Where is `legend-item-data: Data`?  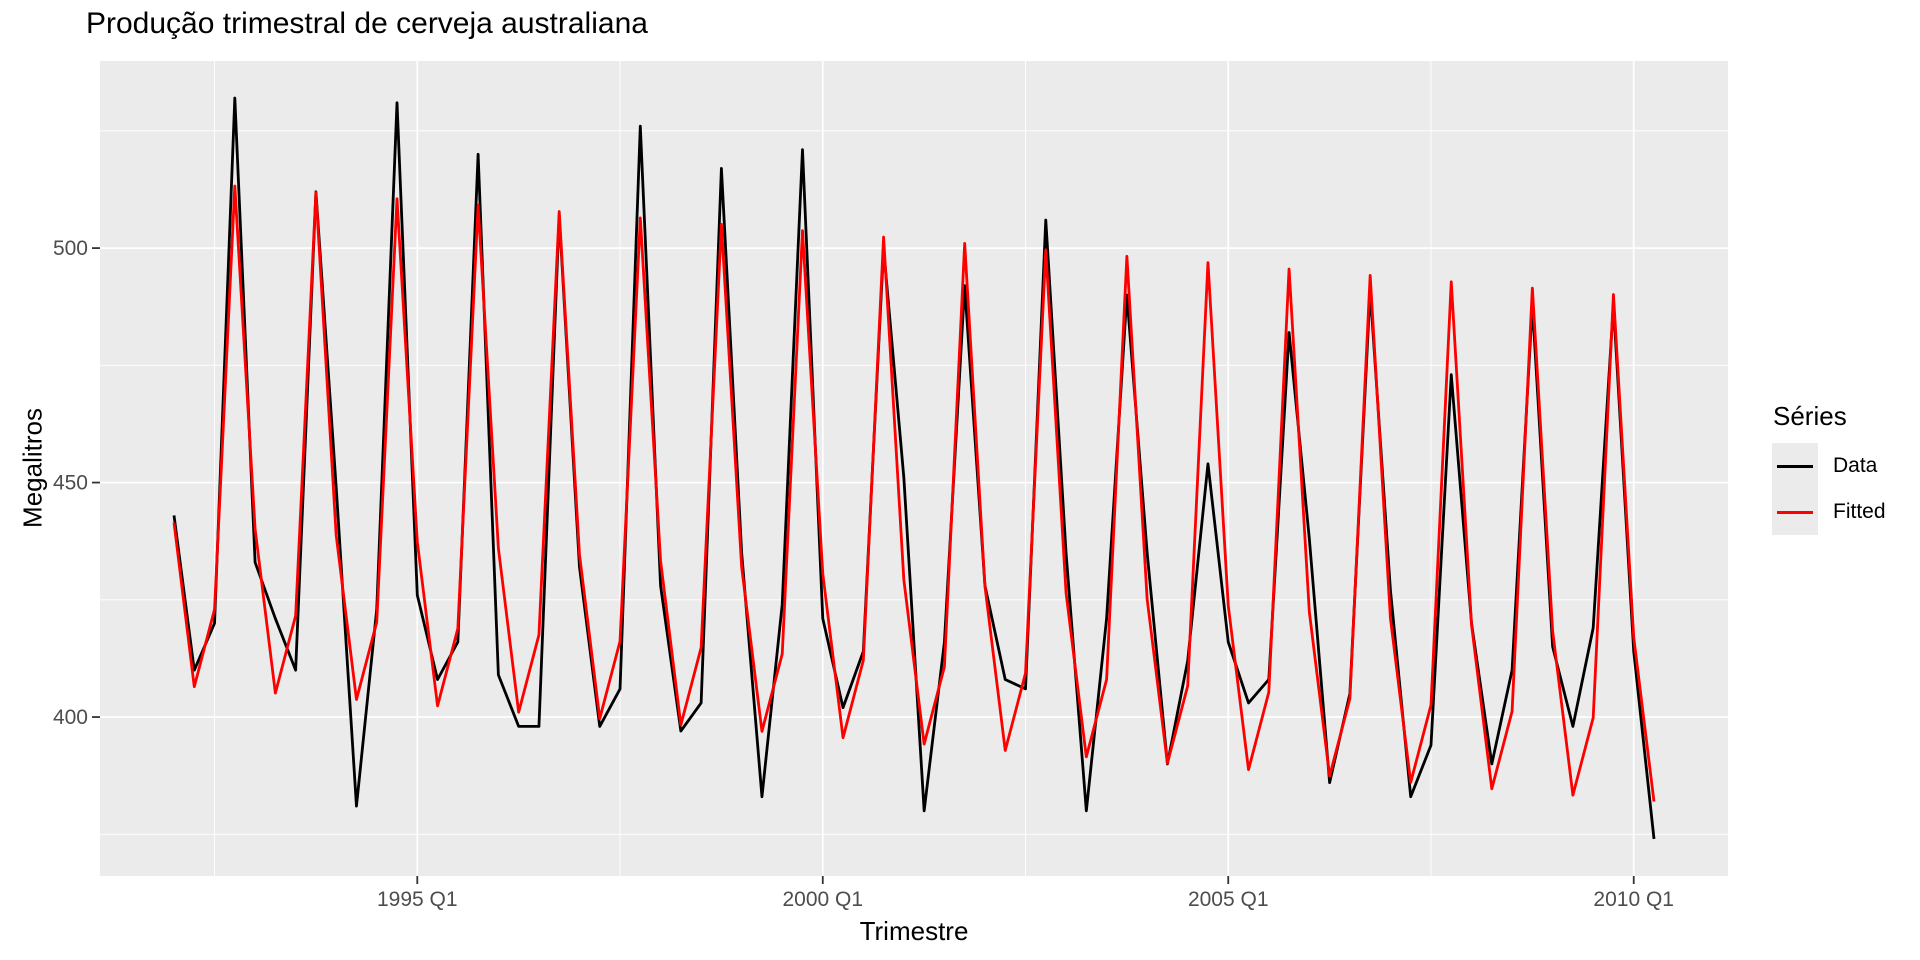
legend-item-data: Data is located at coordinates (1829, 466).